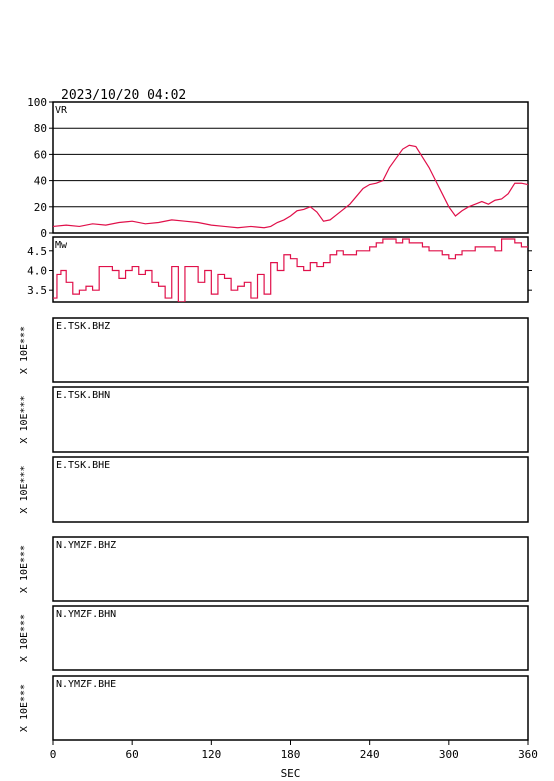  What do you see at coordinates (37, 270) in the screenshot?
I see `mw-ytick-label: 4.0` at bounding box center [37, 270].